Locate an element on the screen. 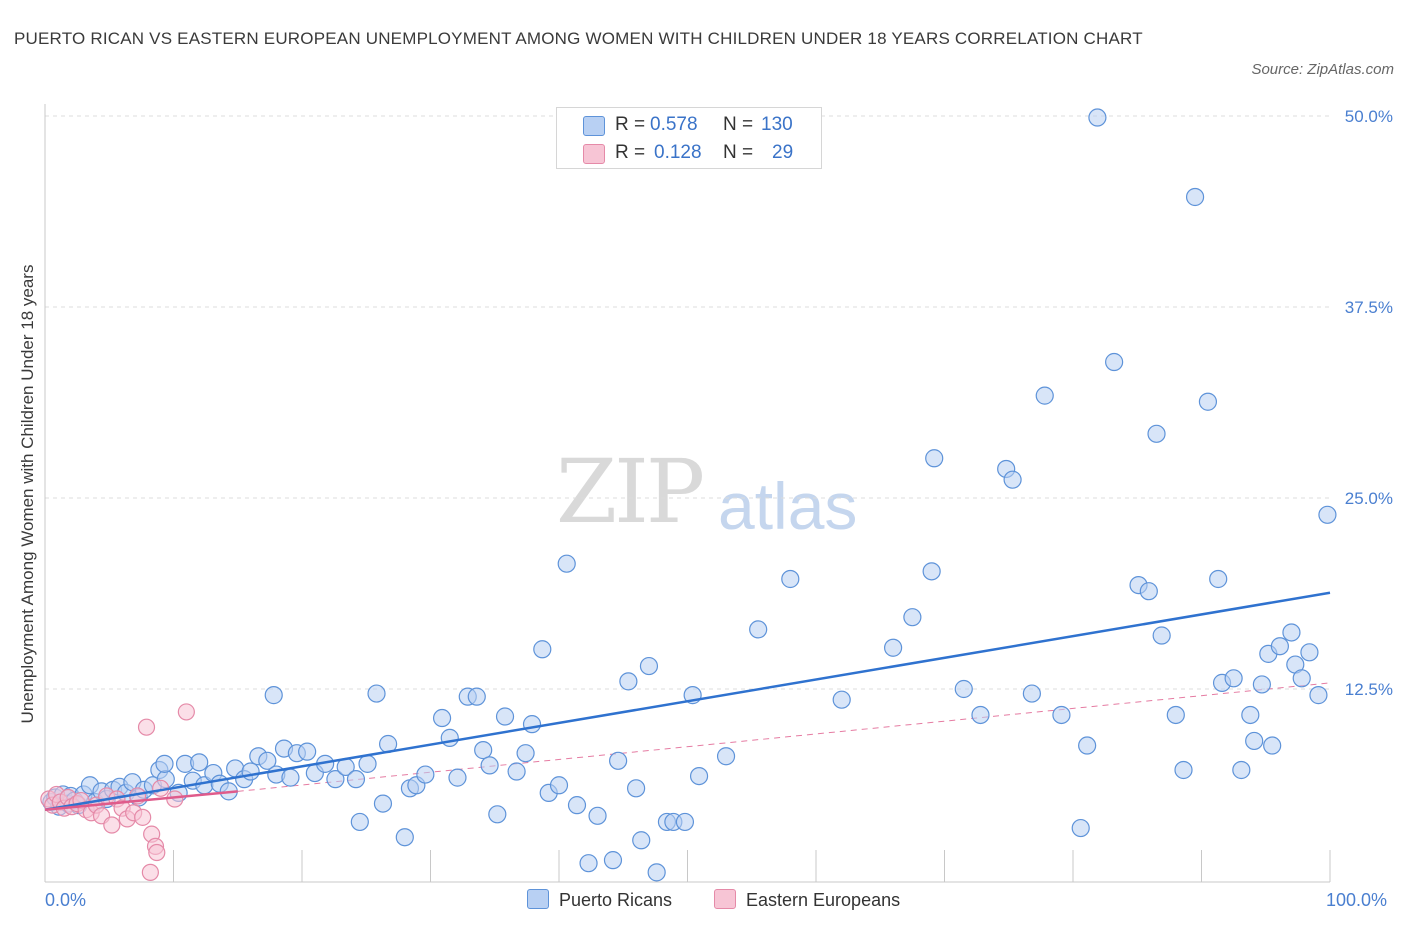 The width and height of the screenshot is (1406, 930). correlation-legend: R = 0.578 N = 130 R = 0.128 N = 29 is located at coordinates (689, 138).